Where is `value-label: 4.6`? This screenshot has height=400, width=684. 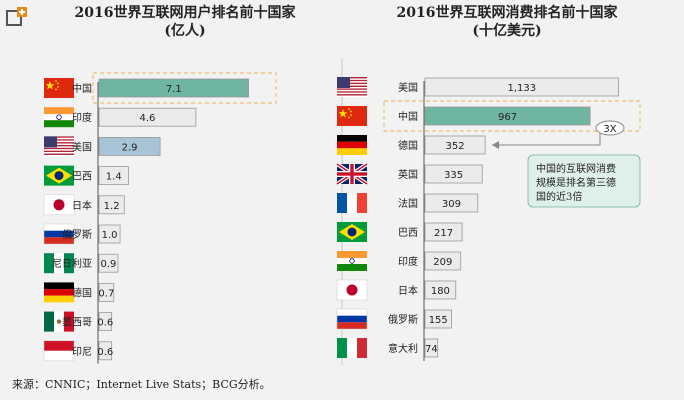 value-label: 4.6 is located at coordinates (148, 118).